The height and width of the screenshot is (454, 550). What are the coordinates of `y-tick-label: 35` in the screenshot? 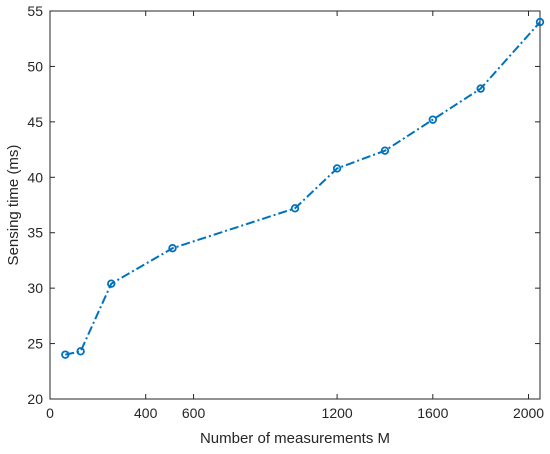 It's located at (35, 233).